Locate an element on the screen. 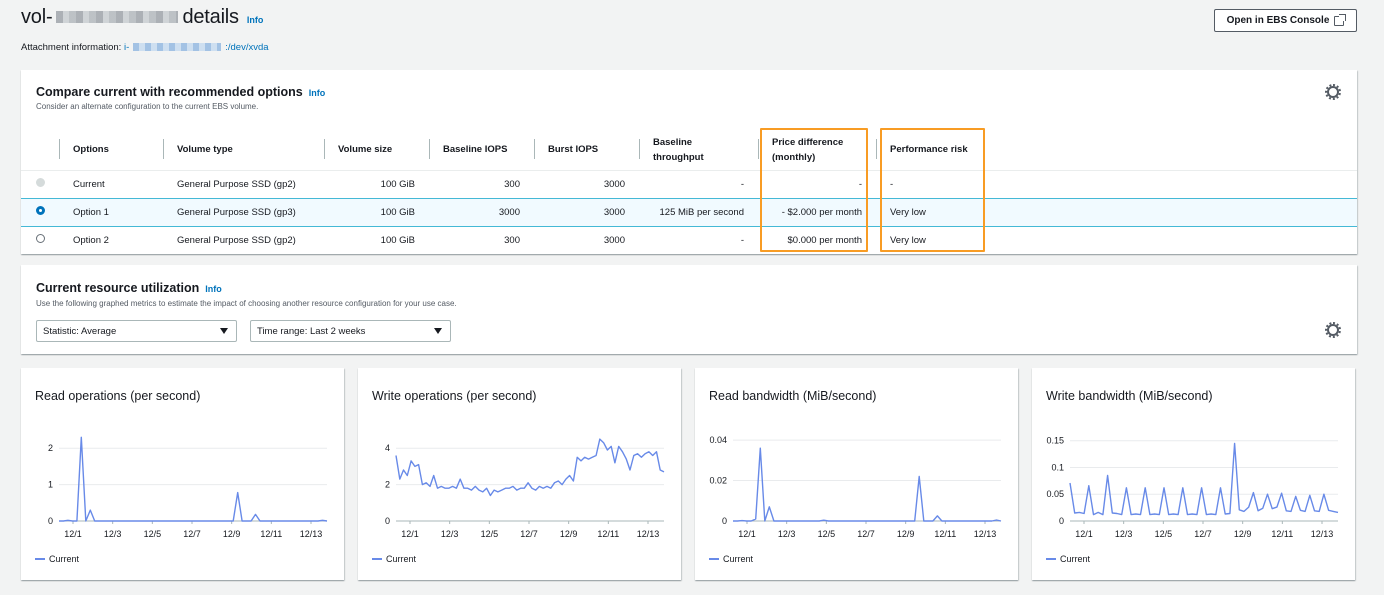  cell-option: Current is located at coordinates (111, 183).